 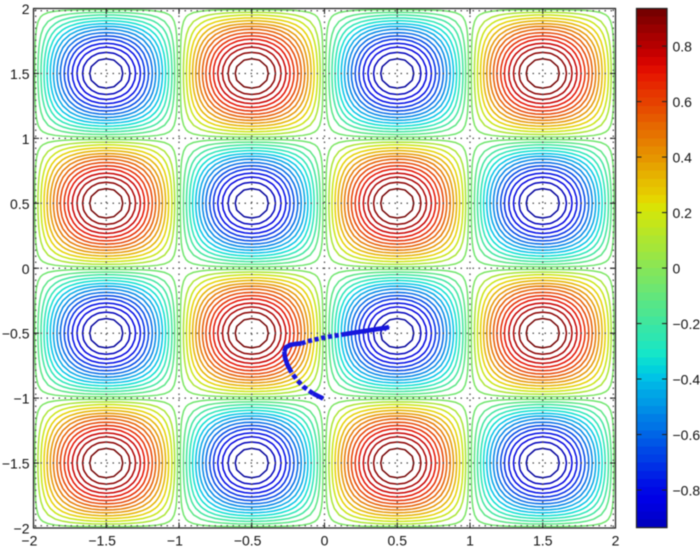 I want to click on svg-text: −0.6, so click(x=686, y=435).